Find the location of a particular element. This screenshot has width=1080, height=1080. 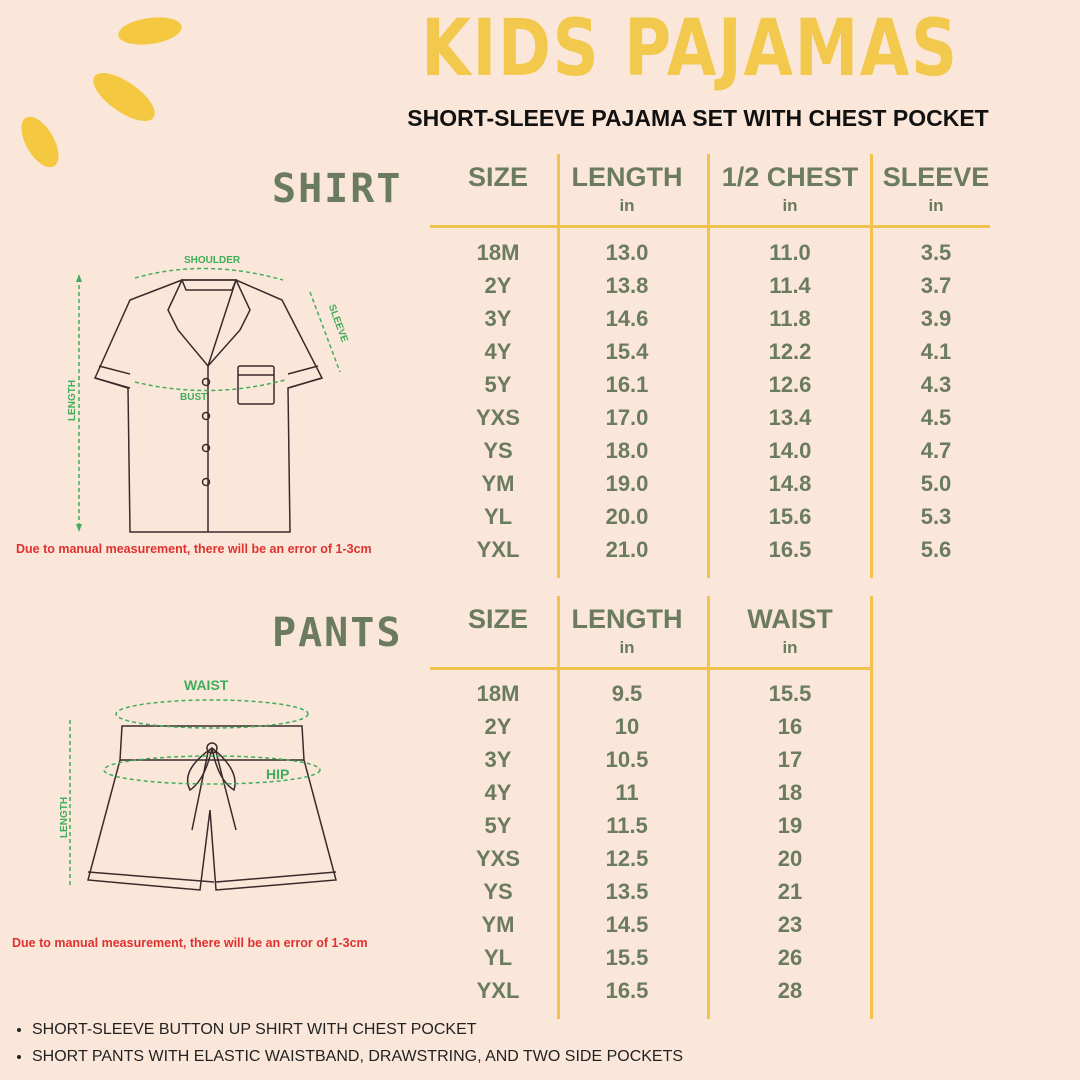

value-cell: 12.2 is located at coordinates (790, 351).